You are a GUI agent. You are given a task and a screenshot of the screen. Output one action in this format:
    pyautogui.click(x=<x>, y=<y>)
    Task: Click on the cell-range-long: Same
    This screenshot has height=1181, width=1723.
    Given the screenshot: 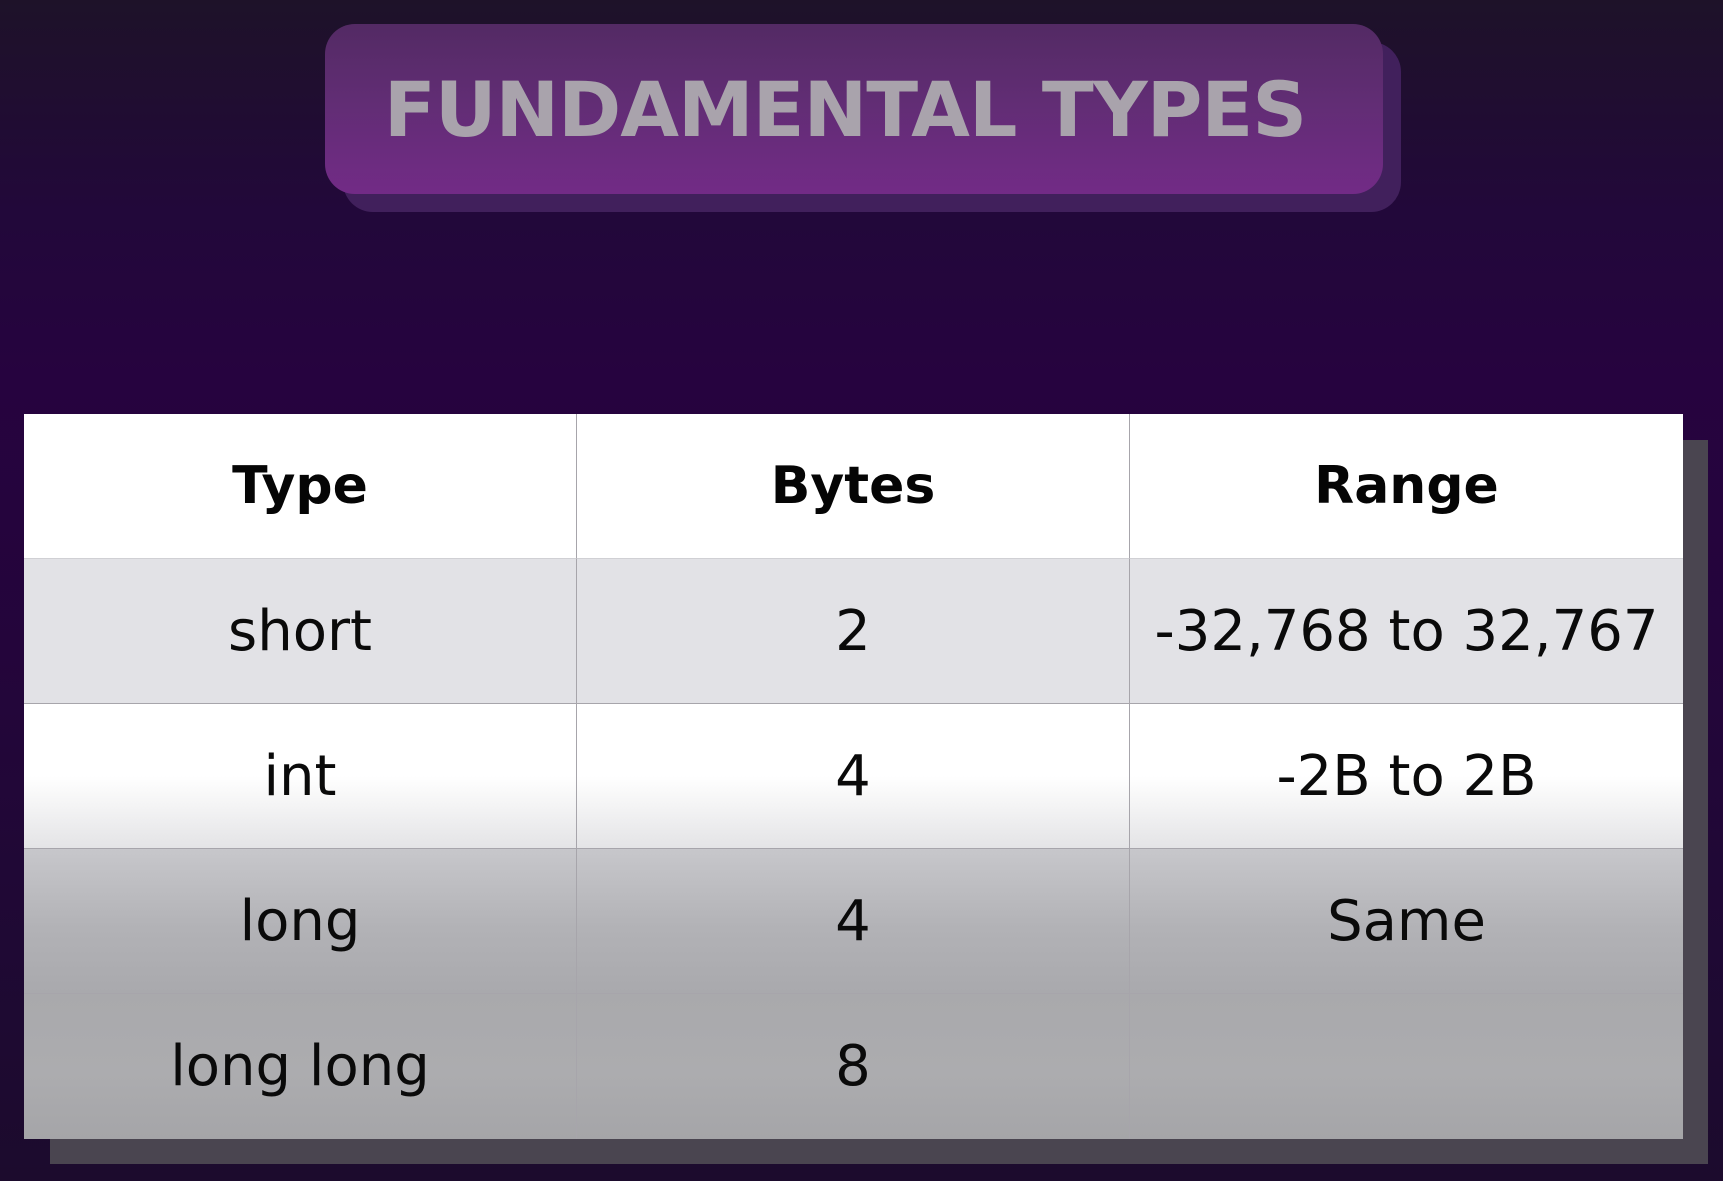 What is the action you would take?
    pyautogui.click(x=1406, y=921)
    